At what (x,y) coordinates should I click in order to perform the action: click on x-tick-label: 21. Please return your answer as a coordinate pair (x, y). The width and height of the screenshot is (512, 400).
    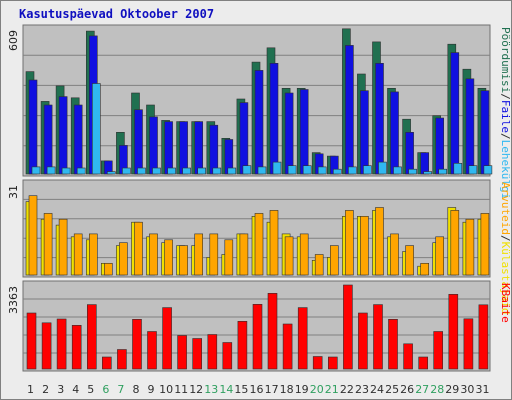
    Looking at the image, I should click on (332, 389).